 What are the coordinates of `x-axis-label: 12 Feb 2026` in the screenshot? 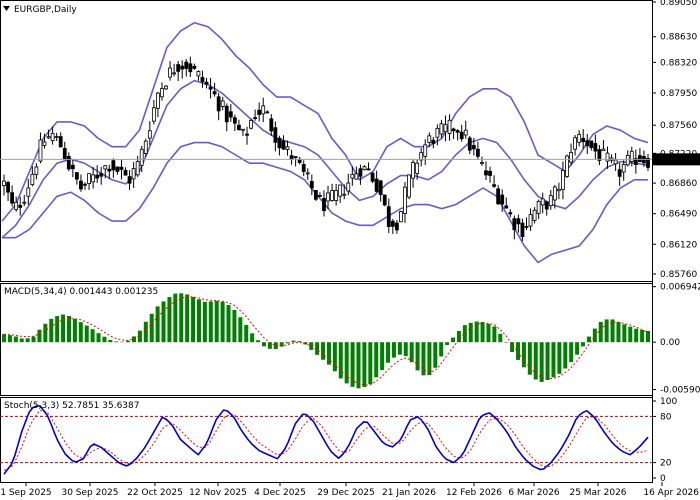 It's located at (474, 493).